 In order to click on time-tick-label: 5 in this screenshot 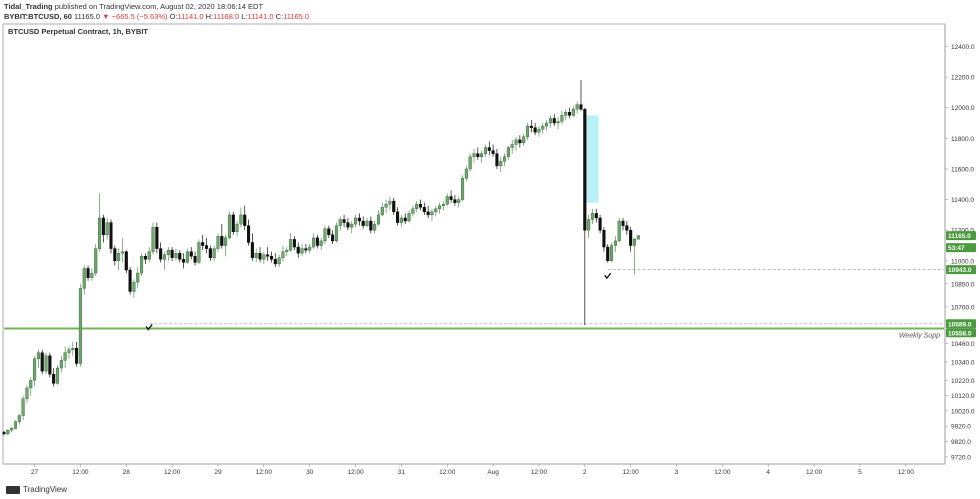, I will do `click(860, 472)`.